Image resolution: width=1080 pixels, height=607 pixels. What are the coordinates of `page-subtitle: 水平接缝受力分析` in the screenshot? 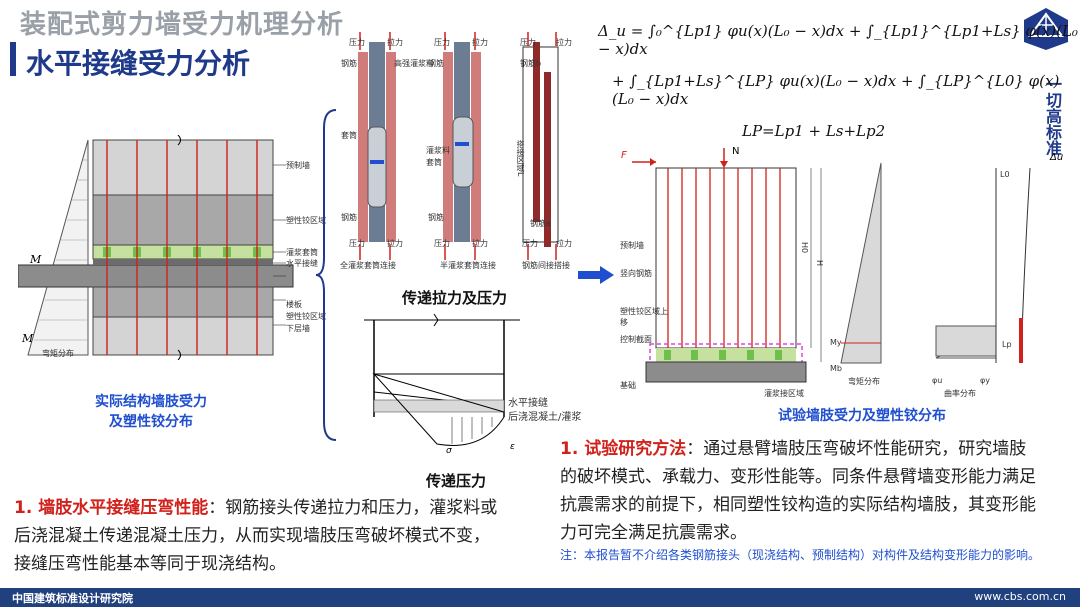 It's located at (138, 63).